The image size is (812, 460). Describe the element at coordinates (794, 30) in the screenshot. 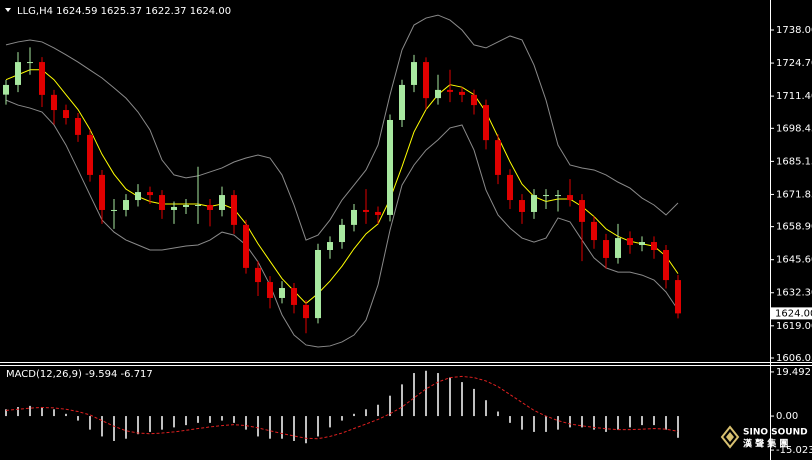

I see `y-tick-label: 1738.00` at that location.